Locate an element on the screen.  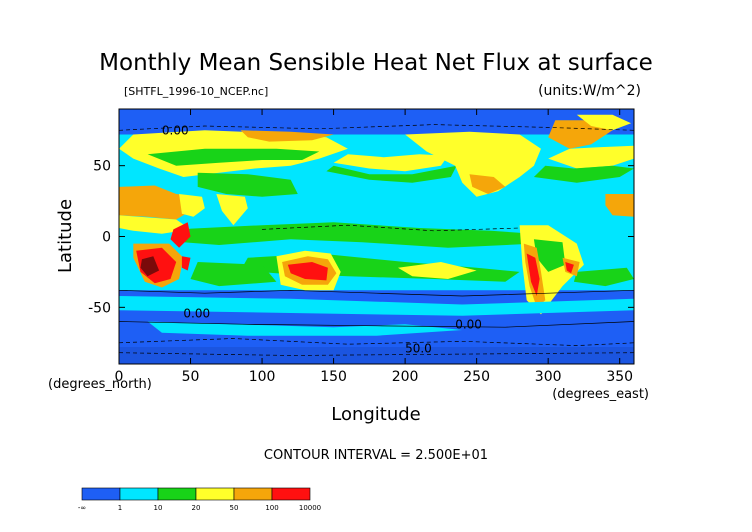
colorbar-label: 50 is located at coordinates (234, 508).